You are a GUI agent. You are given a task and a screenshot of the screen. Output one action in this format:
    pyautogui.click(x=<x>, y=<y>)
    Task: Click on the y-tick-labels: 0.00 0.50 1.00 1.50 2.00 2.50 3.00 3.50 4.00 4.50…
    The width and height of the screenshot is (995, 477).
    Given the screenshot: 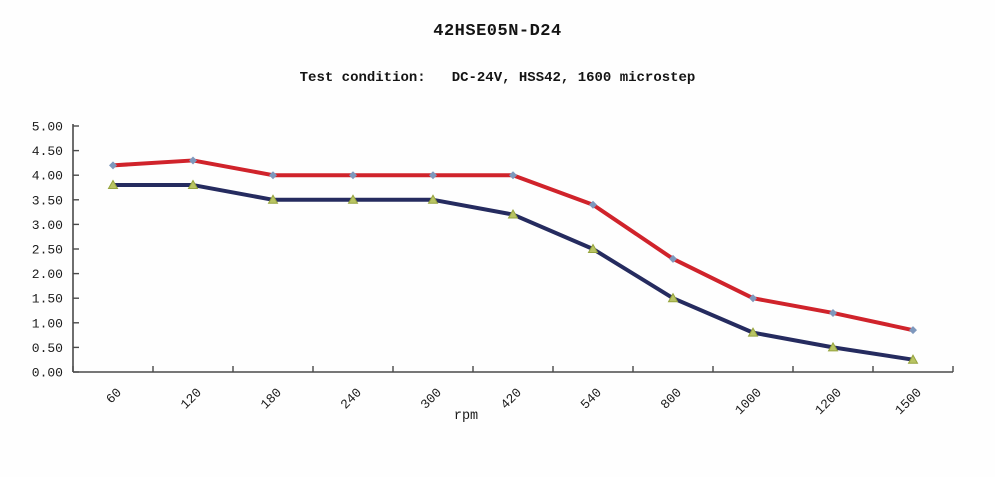 What is the action you would take?
    pyautogui.click(x=47, y=250)
    